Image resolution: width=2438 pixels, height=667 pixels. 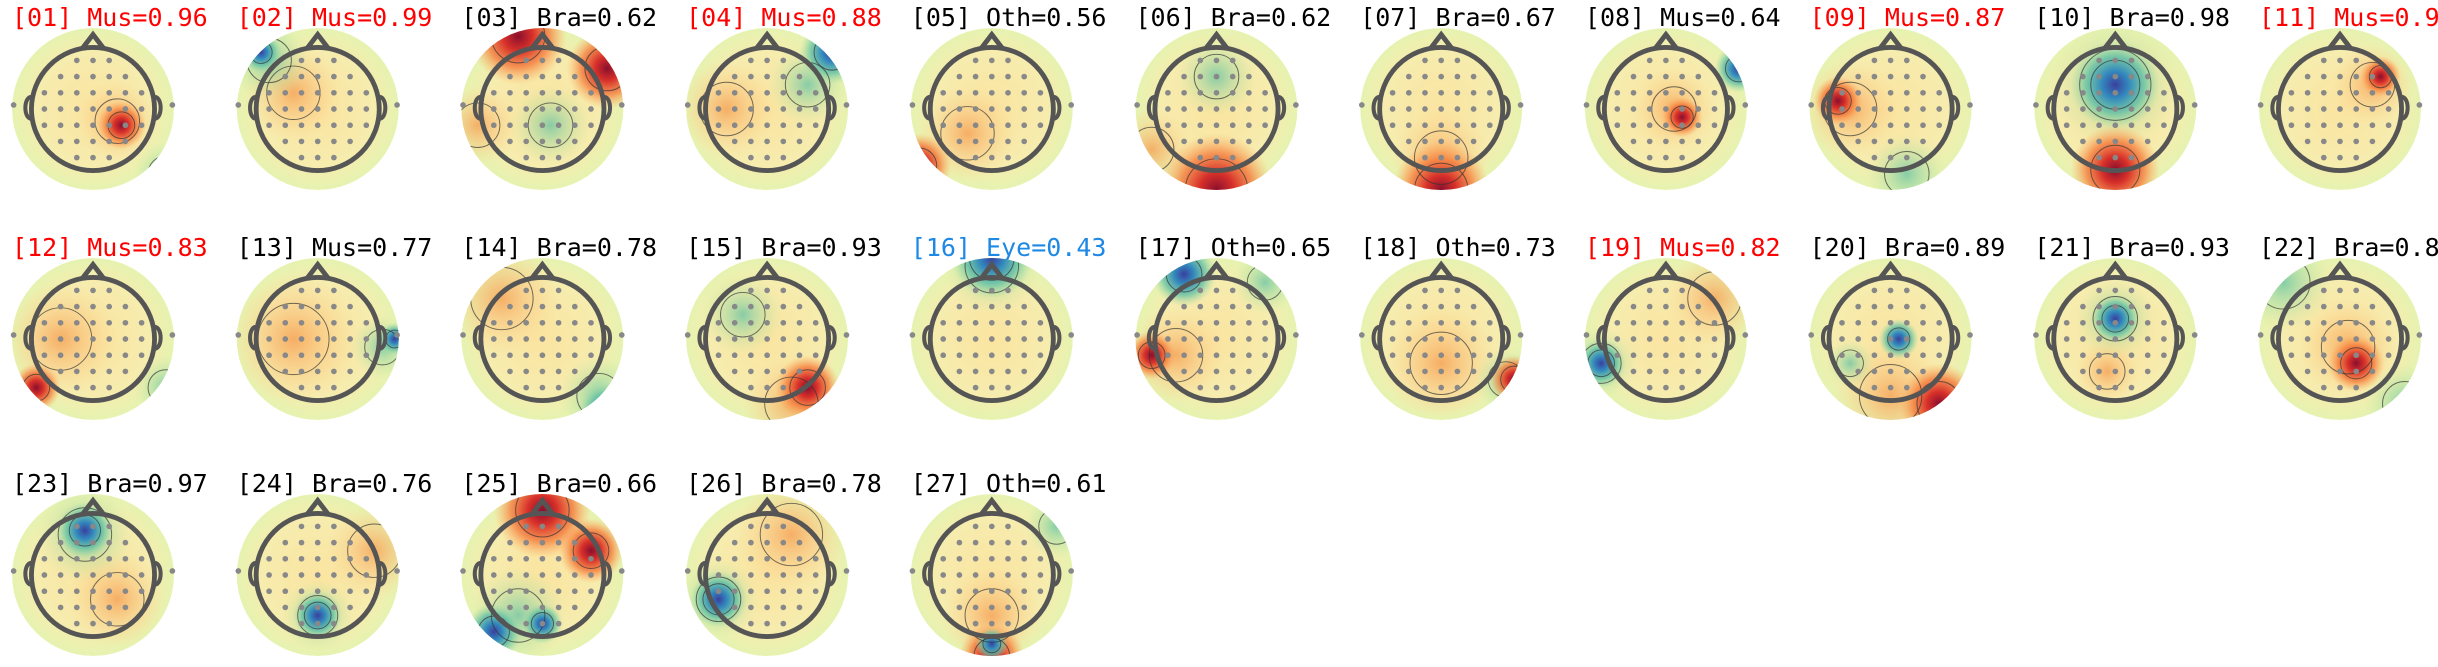 I want to click on component-title: [06] Bra=0.62, so click(x=1234, y=17).